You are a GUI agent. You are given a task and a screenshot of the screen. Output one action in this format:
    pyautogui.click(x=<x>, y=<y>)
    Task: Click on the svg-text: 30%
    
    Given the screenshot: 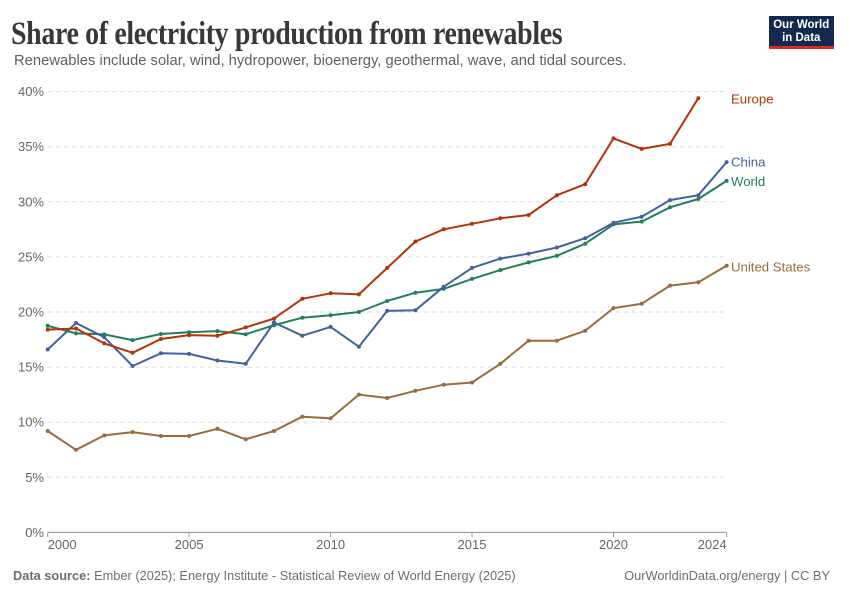 What is the action you would take?
    pyautogui.click(x=31, y=201)
    